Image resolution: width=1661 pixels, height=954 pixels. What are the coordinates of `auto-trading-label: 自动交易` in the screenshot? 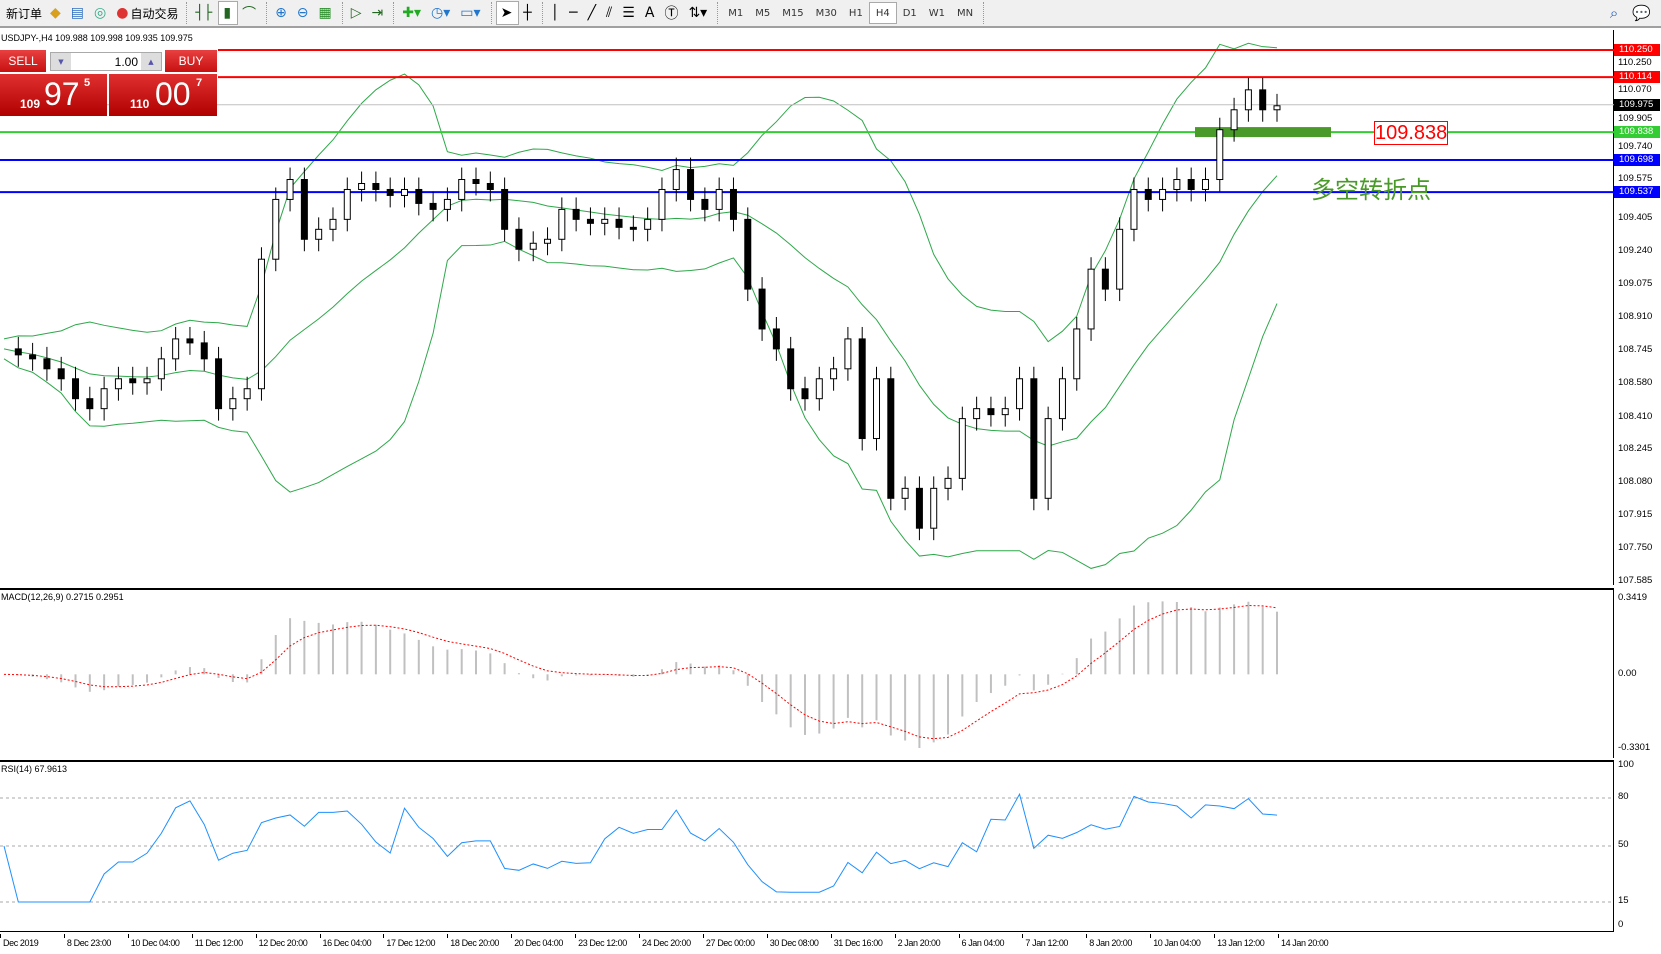 It's located at (154, 13).